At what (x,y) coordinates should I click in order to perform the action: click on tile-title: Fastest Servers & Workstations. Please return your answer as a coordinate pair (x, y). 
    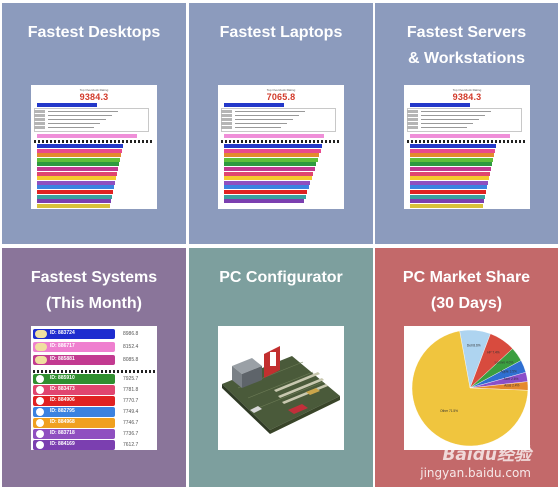
    Looking at the image, I should click on (466, 45).